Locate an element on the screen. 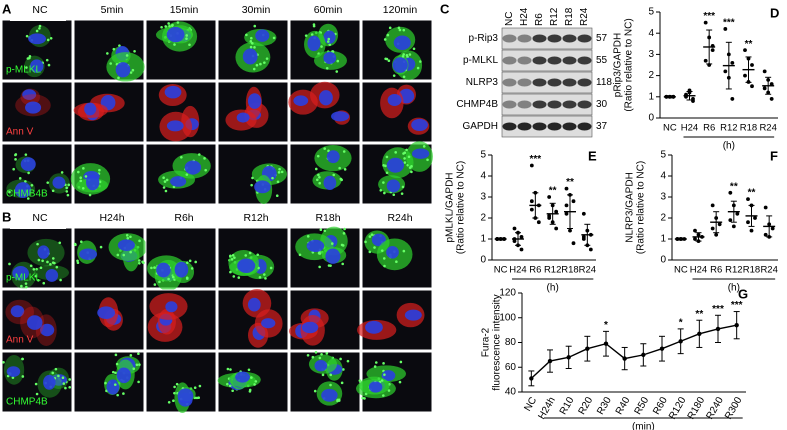  significance: * is located at coordinates (606, 325).